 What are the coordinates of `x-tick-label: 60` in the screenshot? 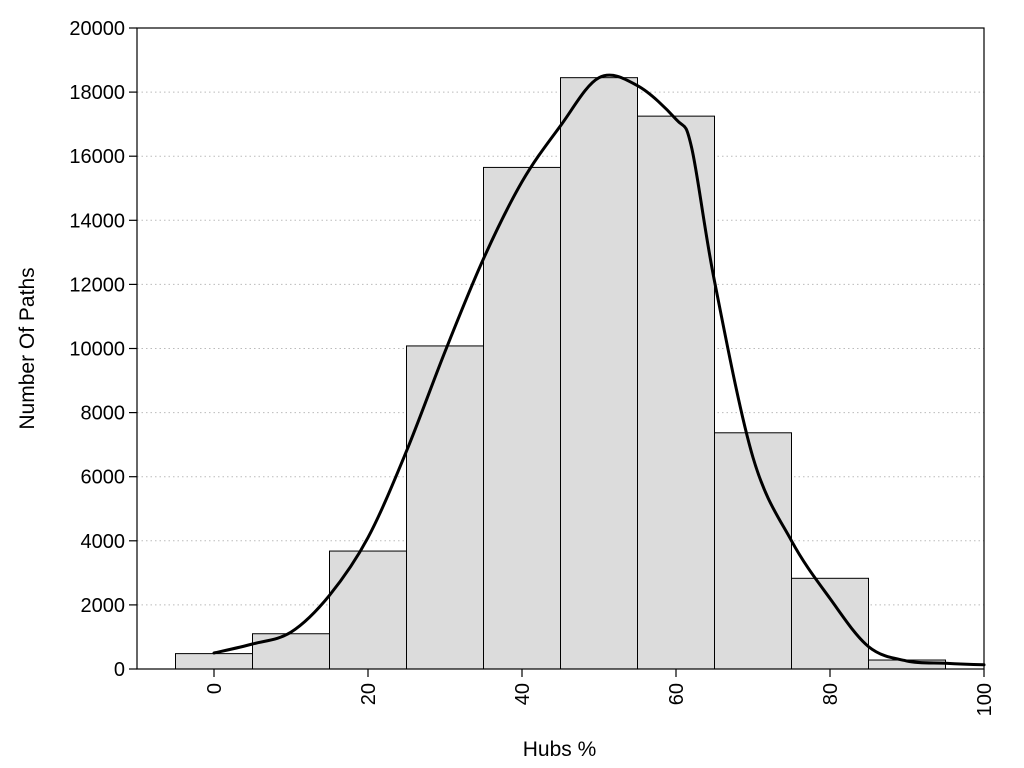 It's located at (677, 694).